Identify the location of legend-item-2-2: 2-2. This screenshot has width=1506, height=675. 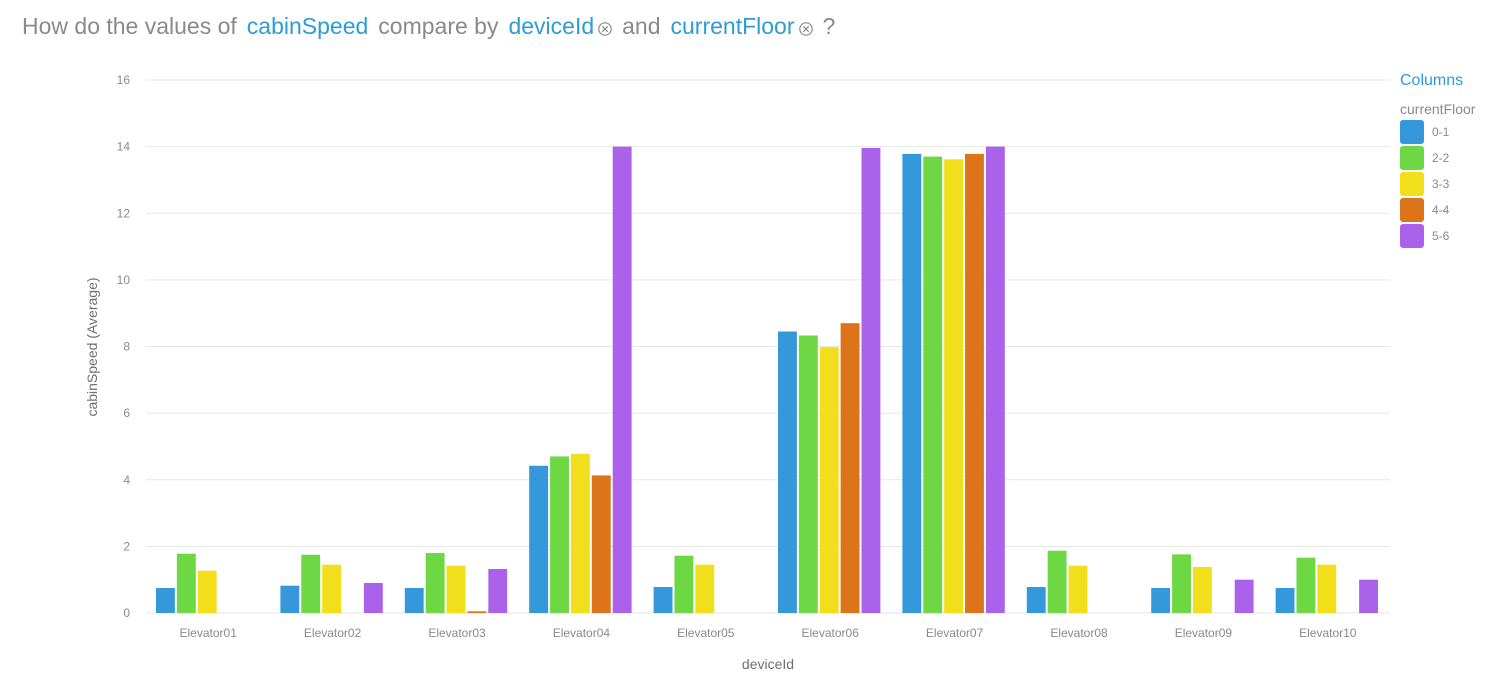
(1450, 158).